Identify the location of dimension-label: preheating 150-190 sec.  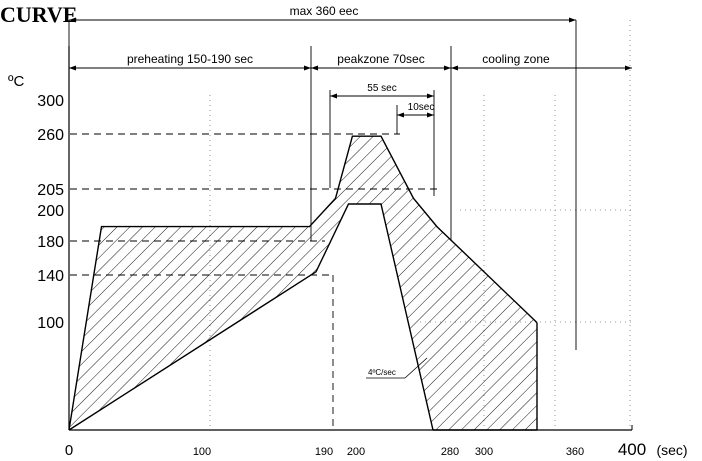
(190, 59).